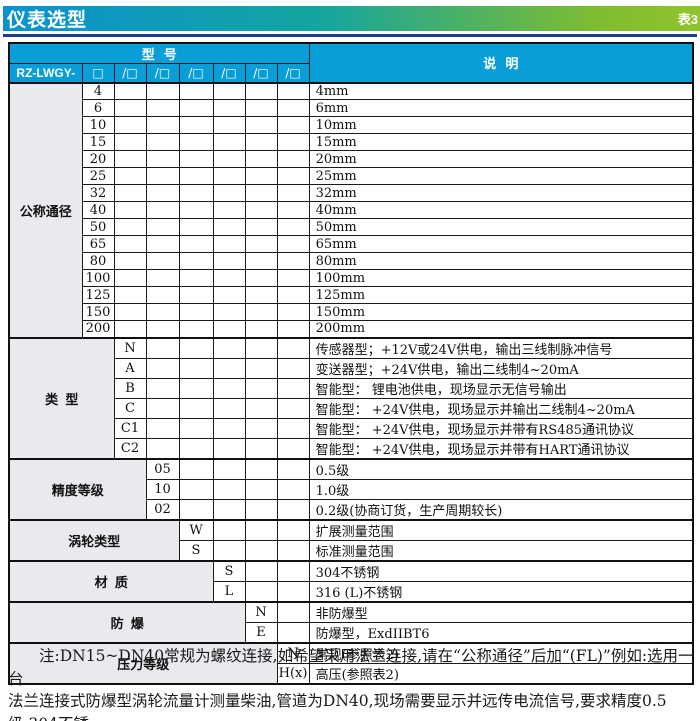 The image size is (700, 721). Describe the element at coordinates (61, 397) in the screenshot. I see `section-label: 类 型` at that location.